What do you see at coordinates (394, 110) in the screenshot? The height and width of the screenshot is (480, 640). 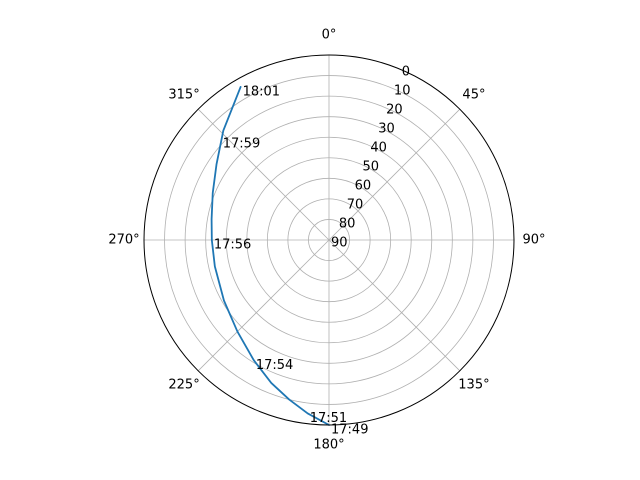 I see `radial-tick-label-20: 20` at bounding box center [394, 110].